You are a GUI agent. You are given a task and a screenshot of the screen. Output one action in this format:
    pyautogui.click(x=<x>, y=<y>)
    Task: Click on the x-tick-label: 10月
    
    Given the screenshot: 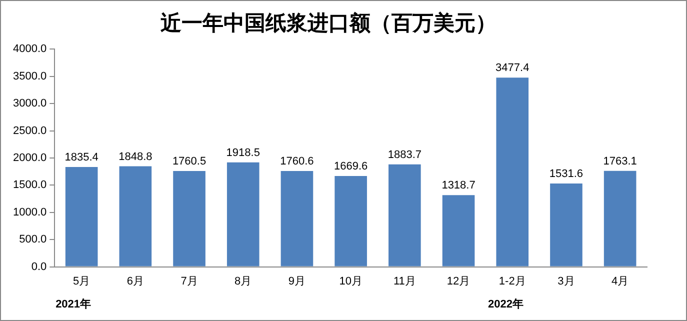 What is the action you would take?
    pyautogui.click(x=350, y=281)
    